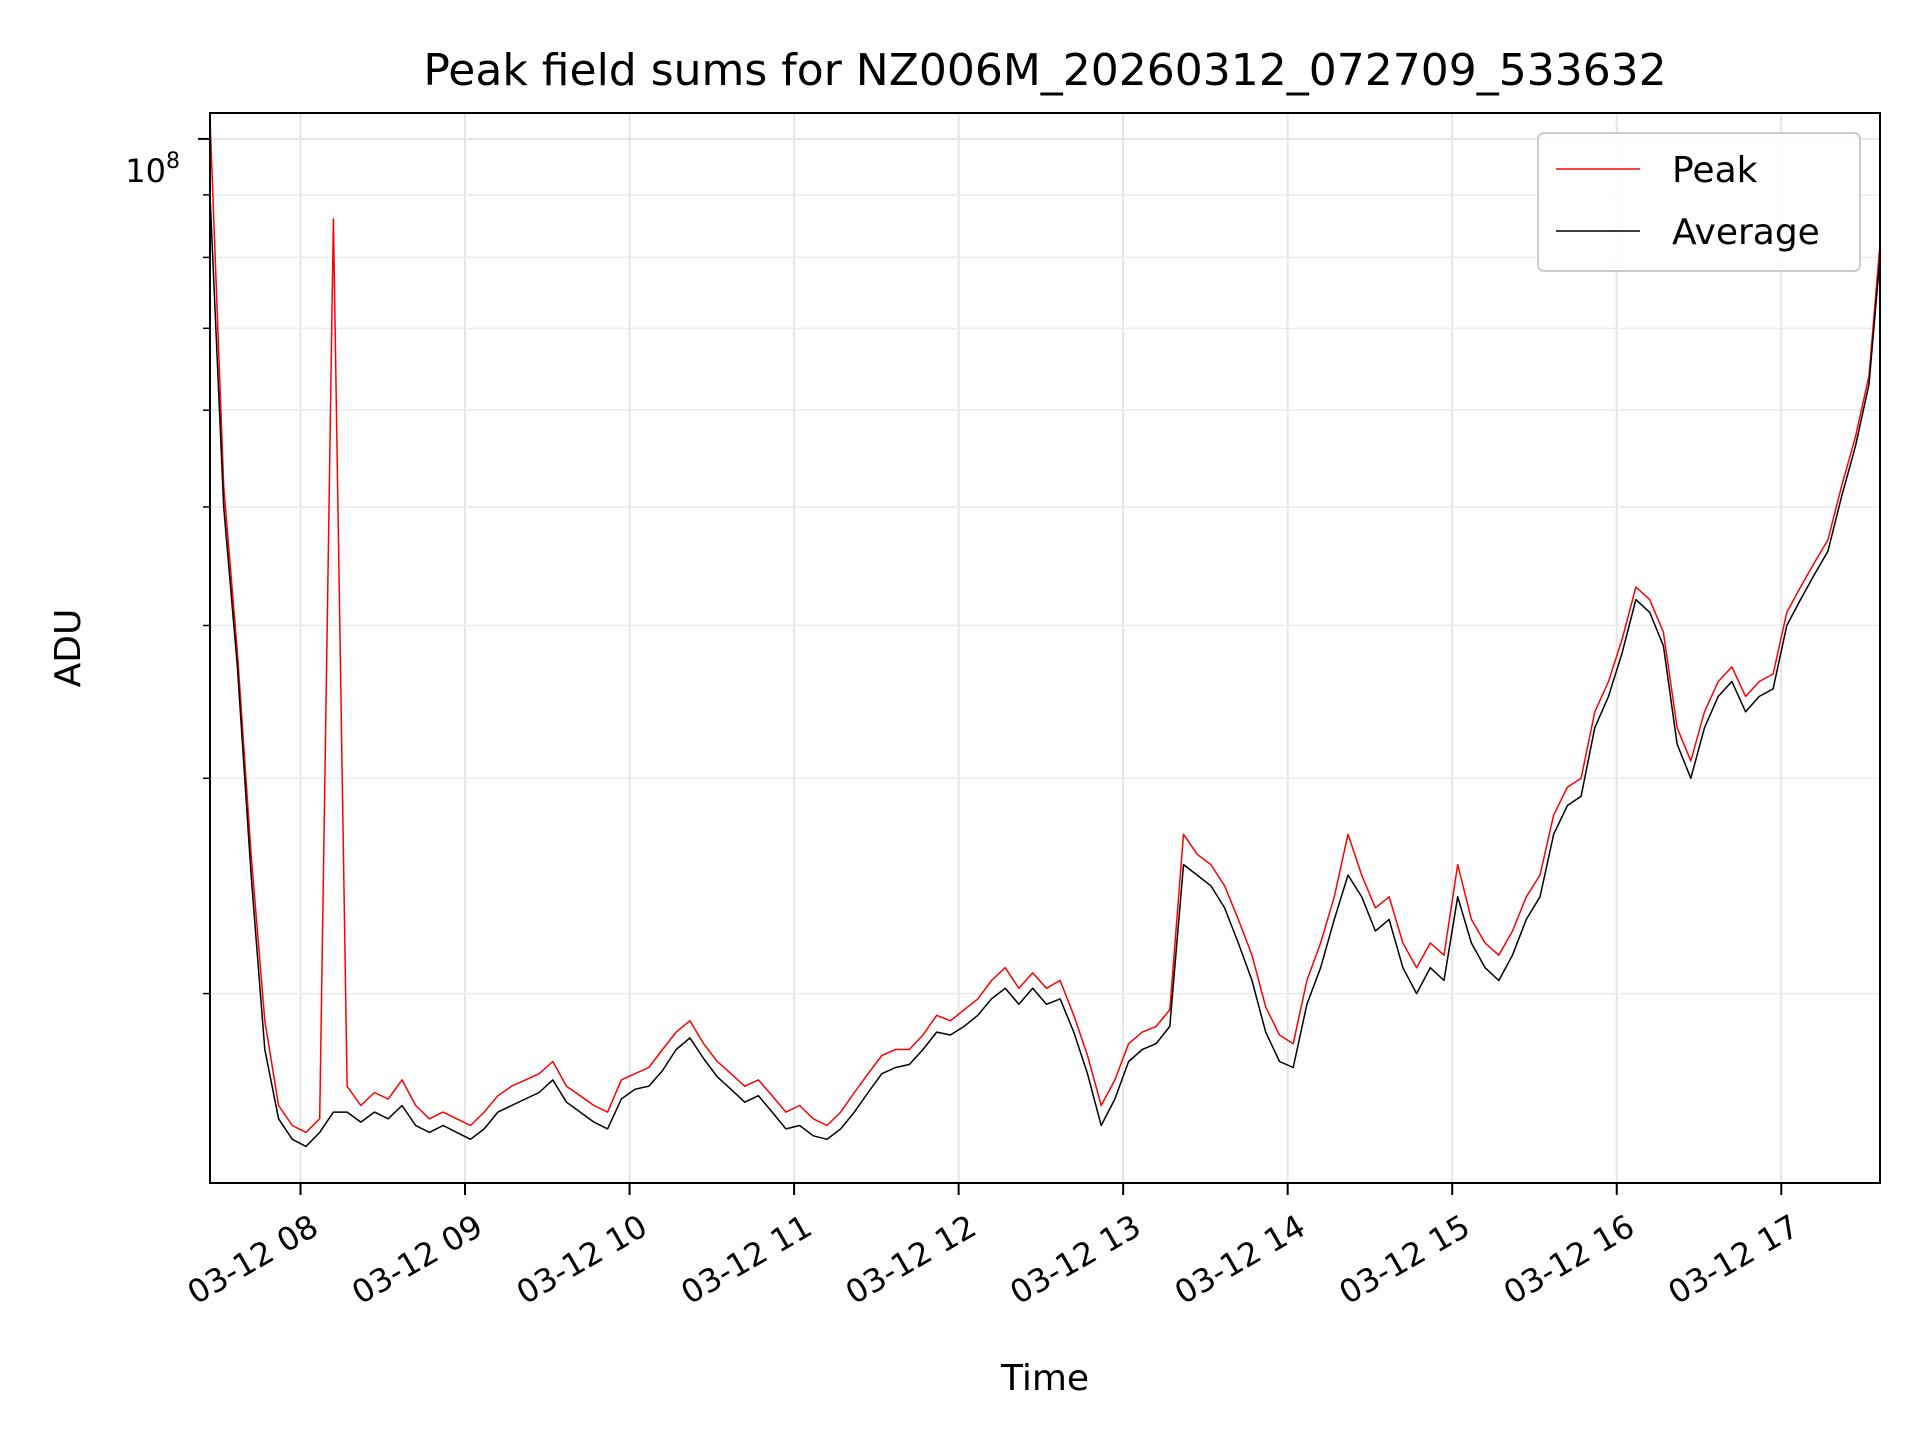 The image size is (1920, 1445). I want to click on y-tick-base: 10, so click(145, 171).